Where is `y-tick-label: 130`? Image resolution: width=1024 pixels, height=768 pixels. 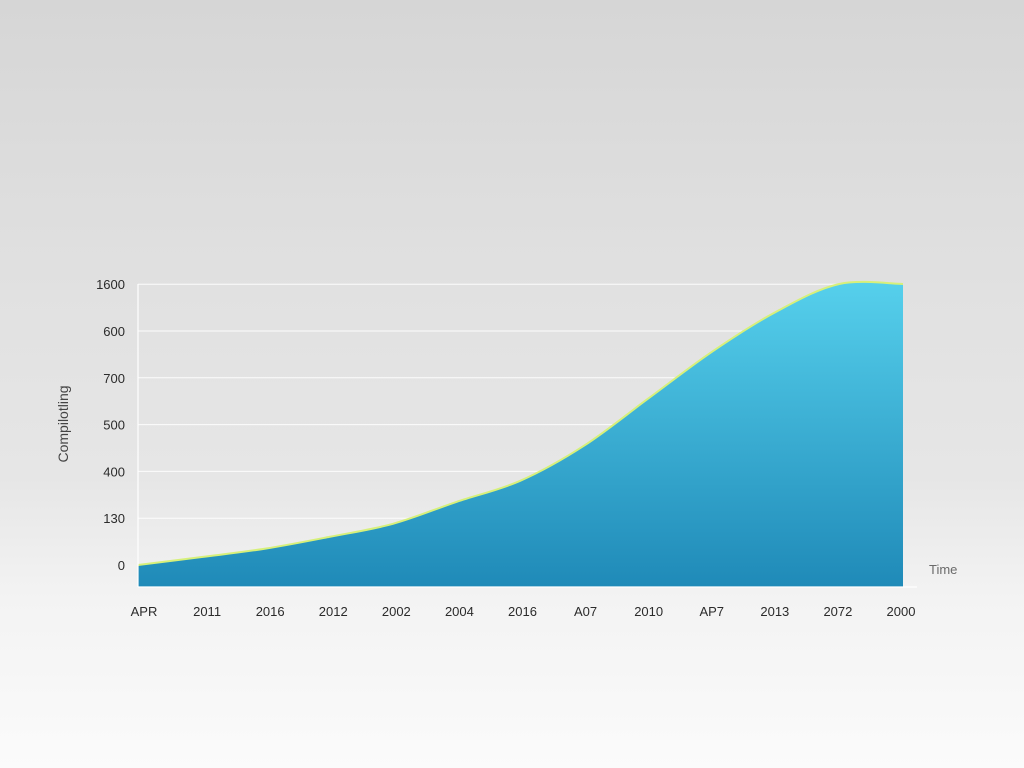
y-tick-label: 130 is located at coordinates (114, 518).